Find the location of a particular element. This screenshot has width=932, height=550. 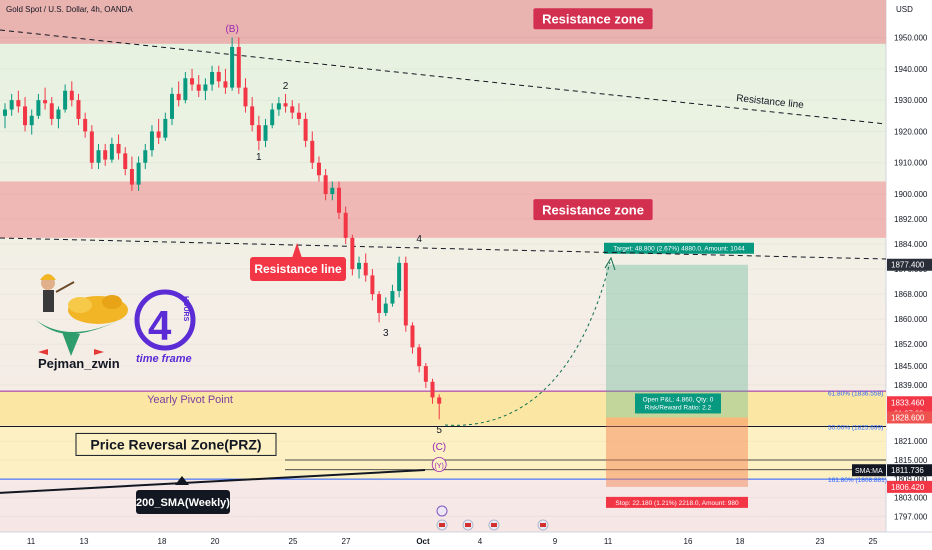

pivot-zone-label: Yearly Pivot Point is located at coordinates (190, 400).